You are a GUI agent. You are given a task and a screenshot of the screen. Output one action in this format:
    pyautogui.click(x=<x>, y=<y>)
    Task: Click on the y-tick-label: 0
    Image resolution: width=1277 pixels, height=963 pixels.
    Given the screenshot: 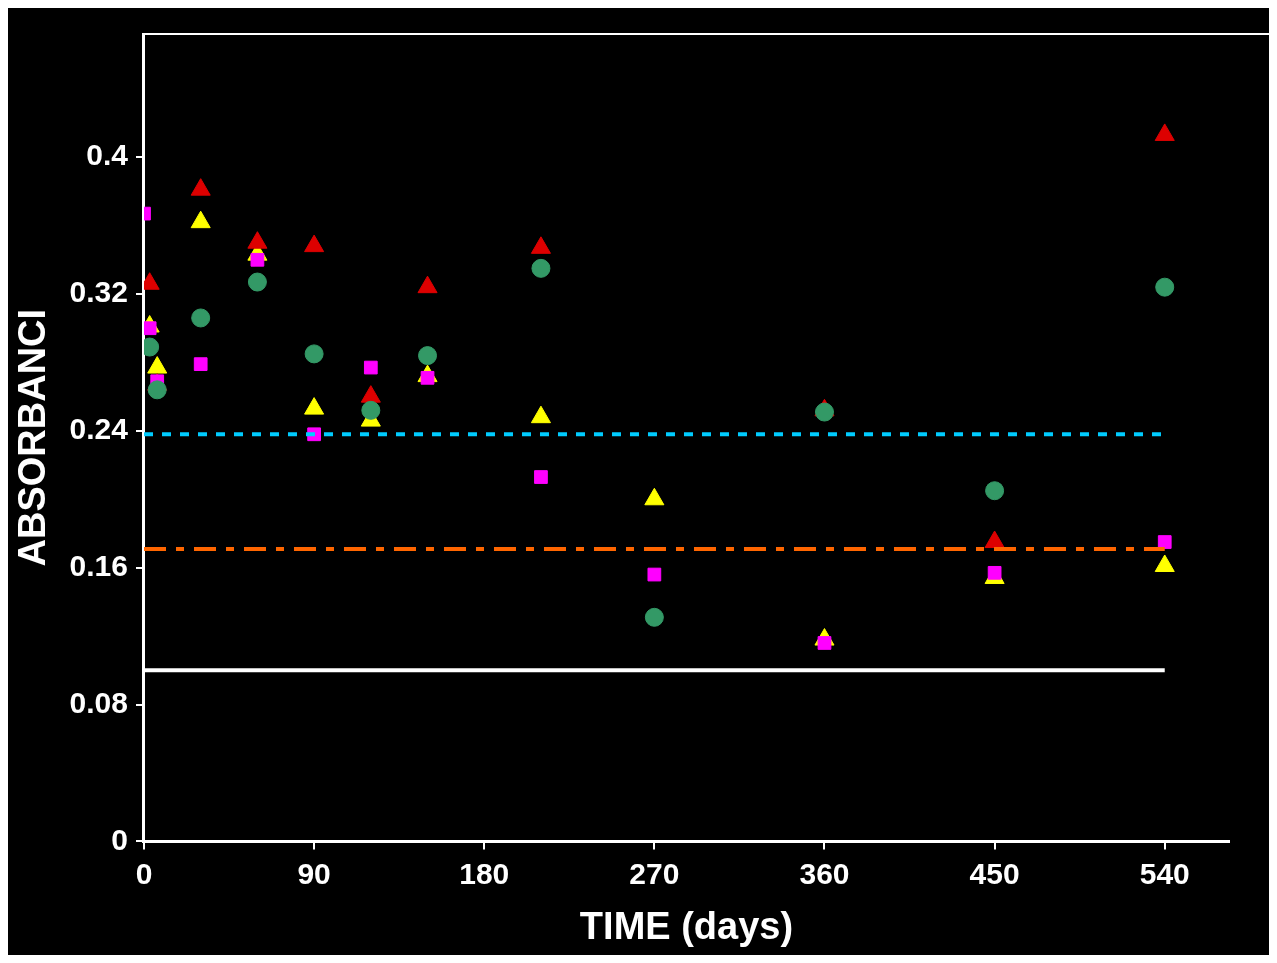 What is the action you would take?
    pyautogui.click(x=119, y=839)
    